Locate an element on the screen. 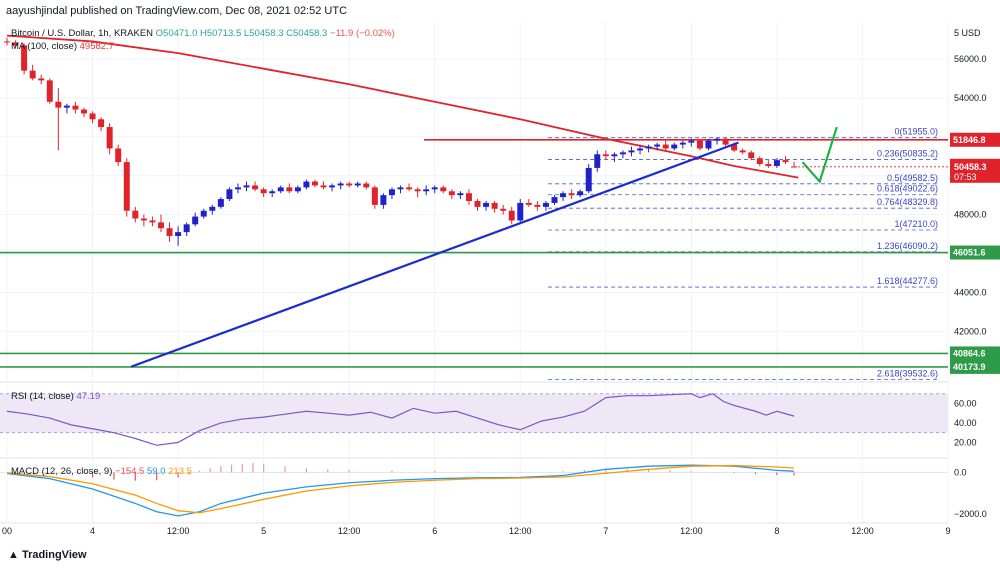  ma-value: 49582.7 is located at coordinates (96, 46).